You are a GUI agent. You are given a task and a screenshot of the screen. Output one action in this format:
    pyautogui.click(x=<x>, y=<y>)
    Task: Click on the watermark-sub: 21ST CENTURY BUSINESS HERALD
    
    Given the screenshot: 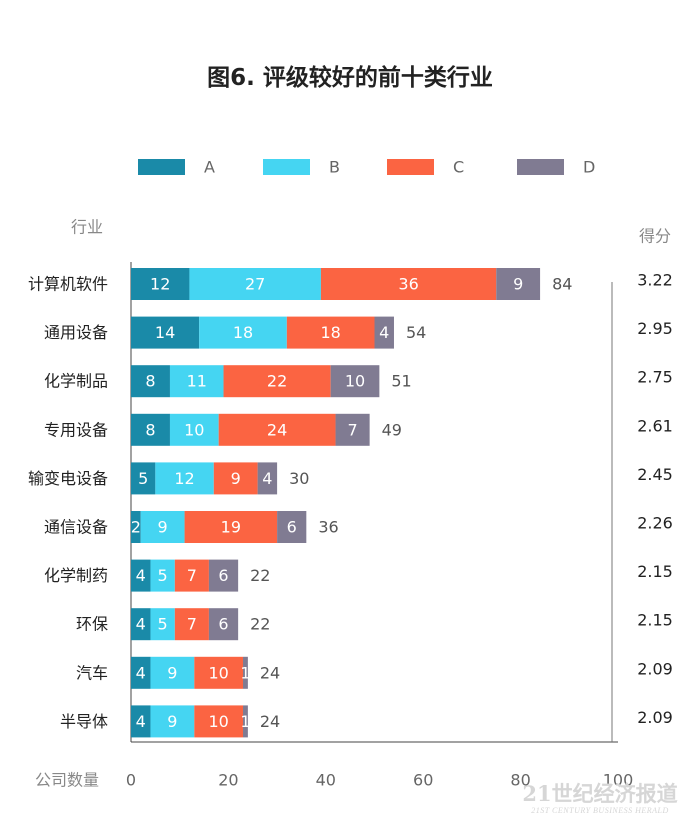 What is the action you would take?
    pyautogui.click(x=600, y=810)
    